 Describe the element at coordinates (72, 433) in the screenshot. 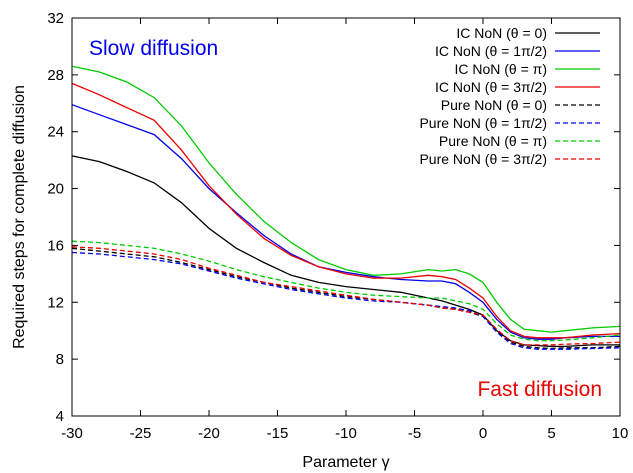

I see `x-tick-label: -30` at that location.